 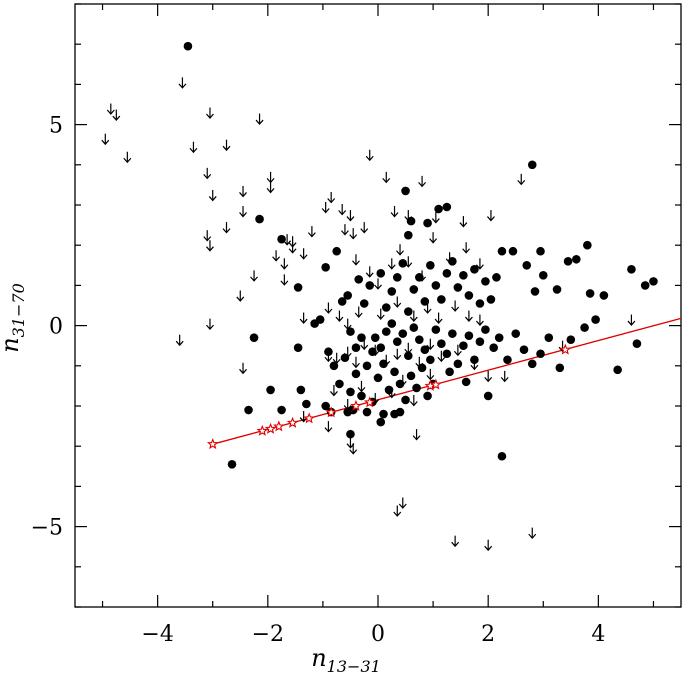 I want to click on x-tick-label: 0, so click(x=378, y=634).